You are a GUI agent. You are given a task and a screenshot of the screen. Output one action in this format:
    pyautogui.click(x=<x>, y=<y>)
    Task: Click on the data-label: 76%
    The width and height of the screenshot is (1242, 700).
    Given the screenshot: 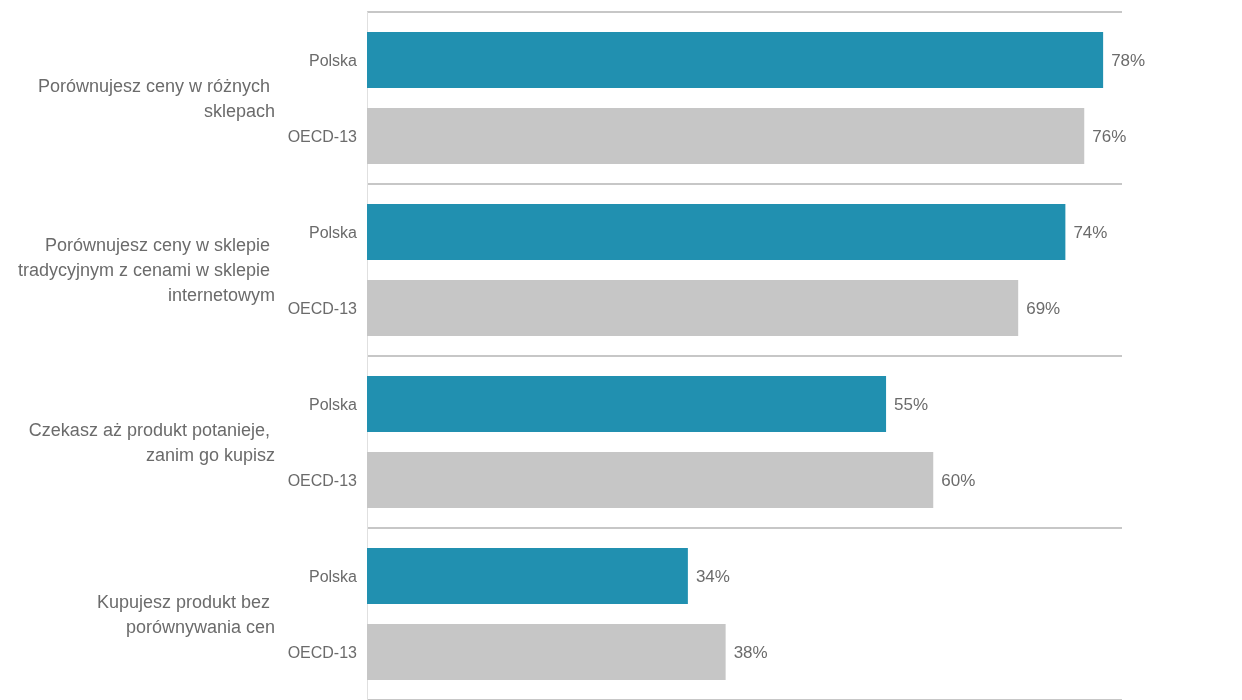 What is the action you would take?
    pyautogui.click(x=1109, y=136)
    